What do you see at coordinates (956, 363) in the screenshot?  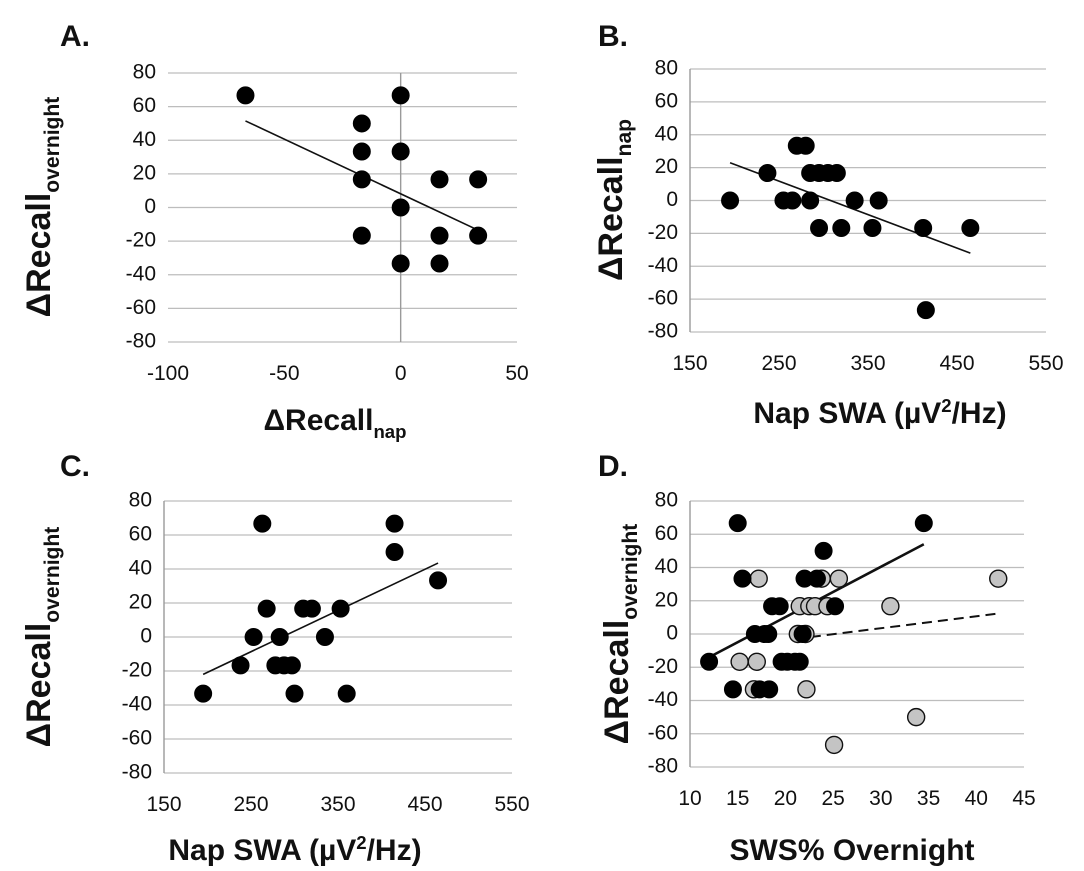 I see `x-tick-label: 450` at bounding box center [956, 363].